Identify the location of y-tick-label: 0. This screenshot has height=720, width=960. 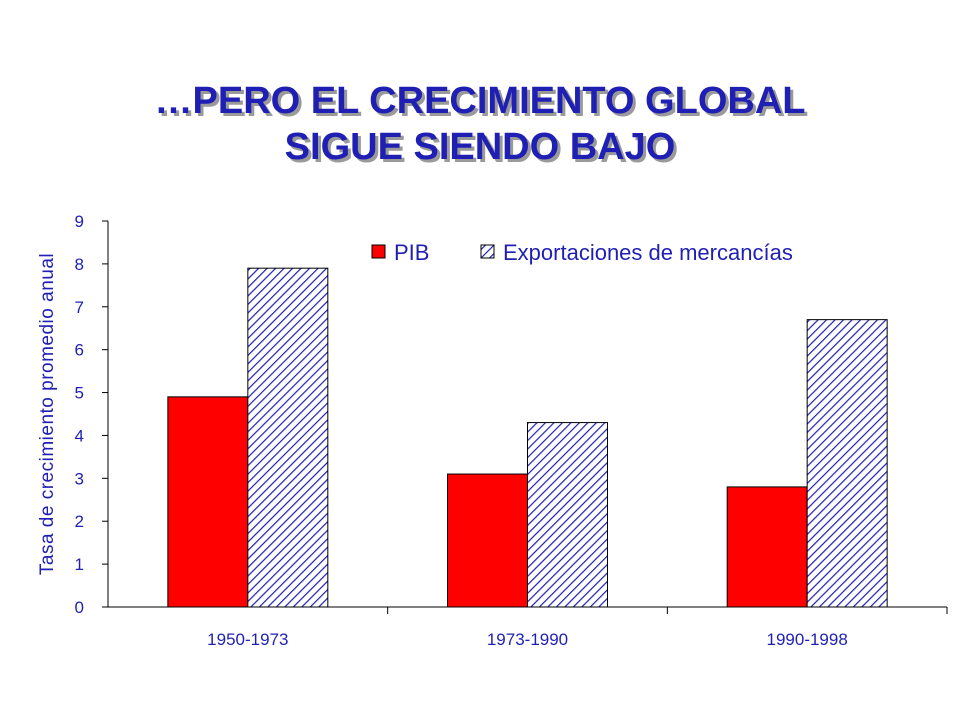
(79, 607).